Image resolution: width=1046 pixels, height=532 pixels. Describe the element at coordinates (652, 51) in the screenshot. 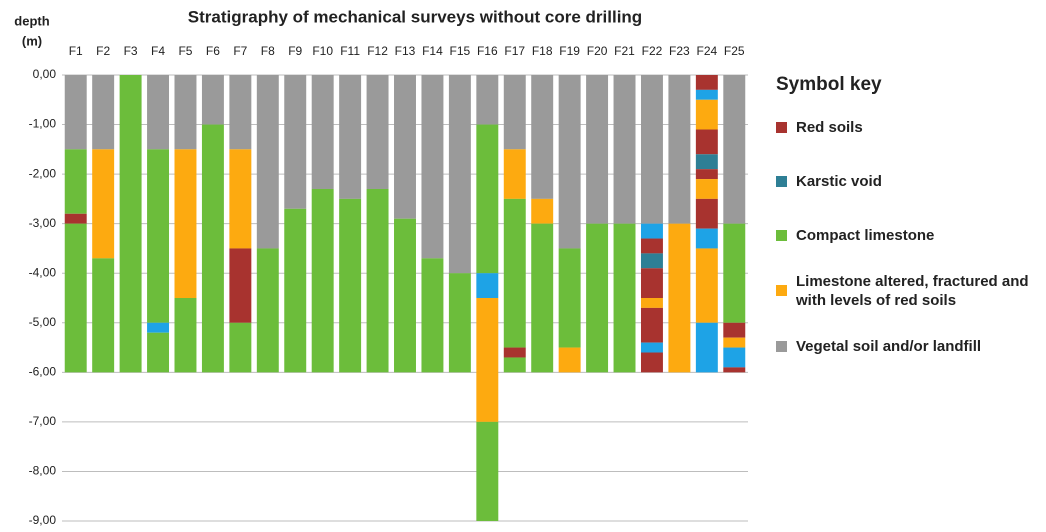

I see `x-tick-label: F22` at that location.